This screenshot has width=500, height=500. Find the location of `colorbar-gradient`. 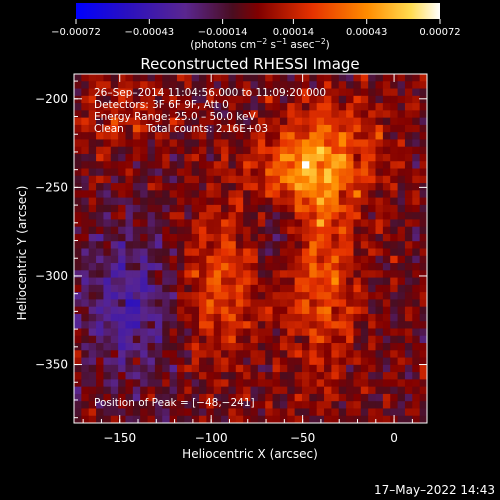

colorbar-gradient is located at coordinates (258, 11).